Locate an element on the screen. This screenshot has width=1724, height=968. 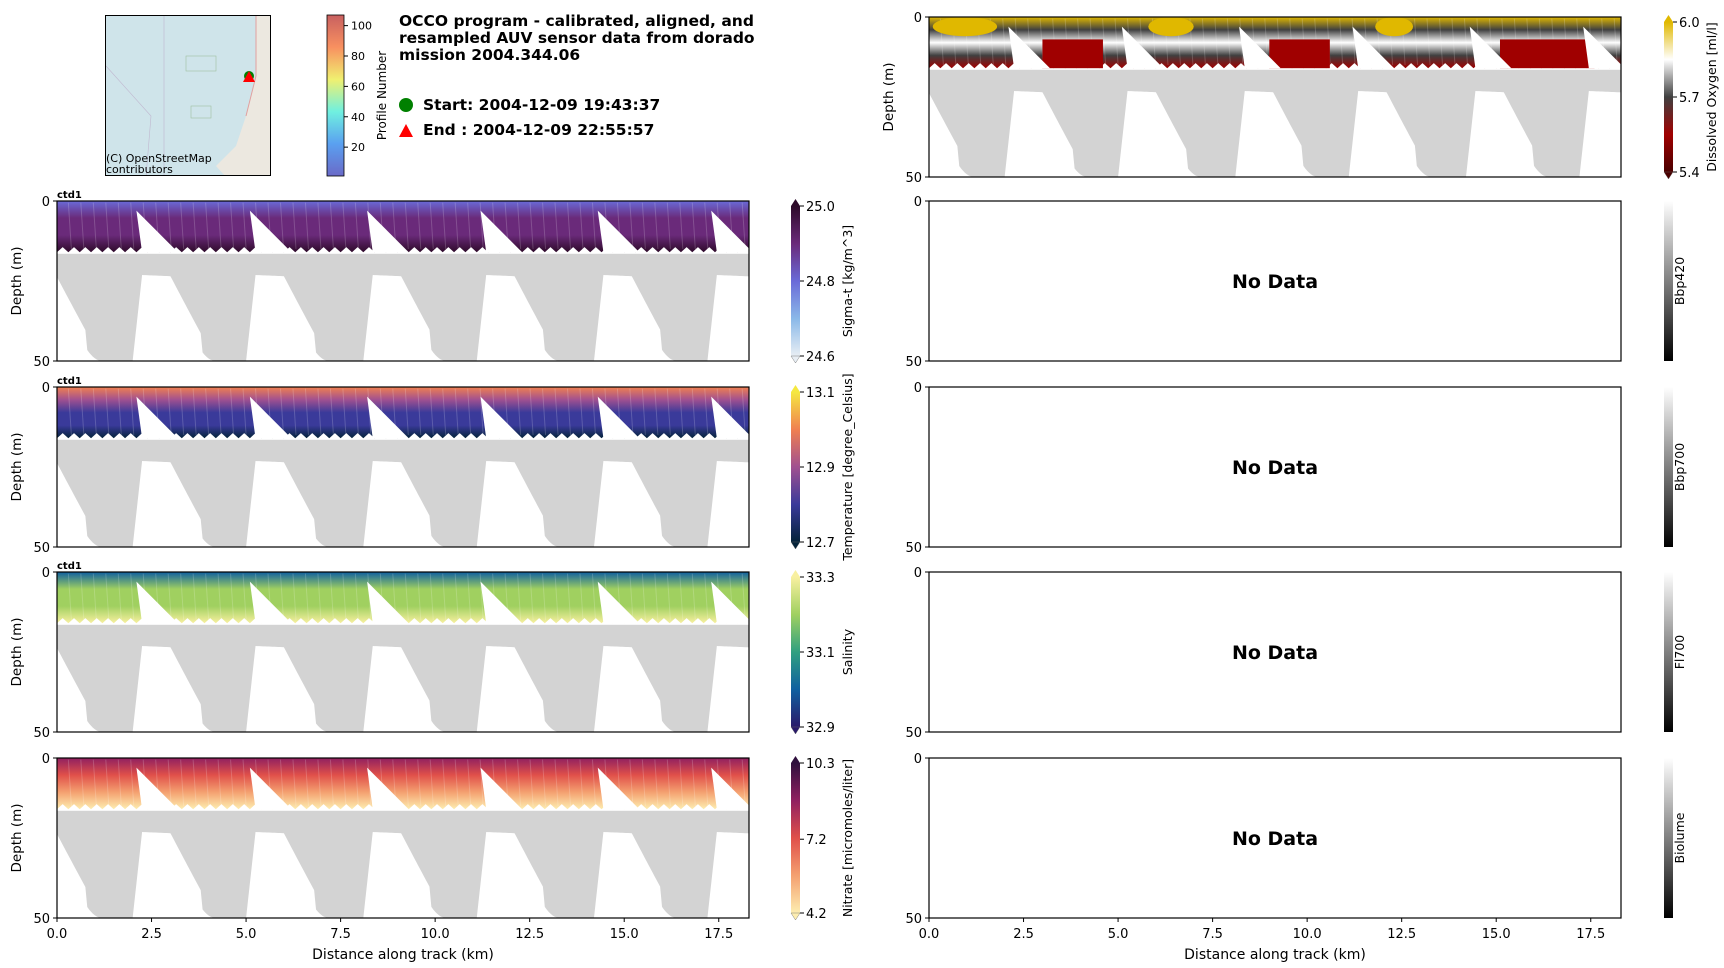
colorbar-tick-label: 33.3 is located at coordinates (820, 578).